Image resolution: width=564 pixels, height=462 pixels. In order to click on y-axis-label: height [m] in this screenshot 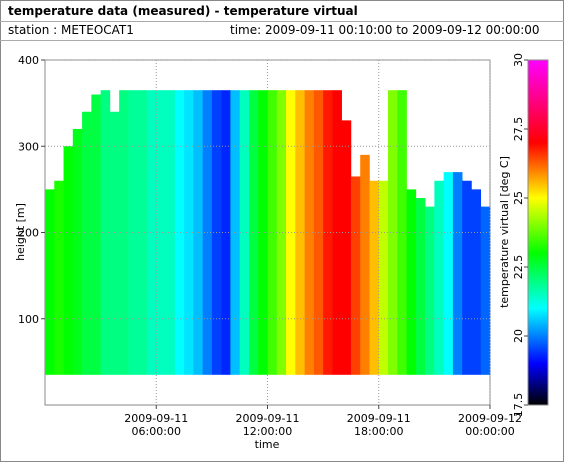, I will do `click(20, 232)`.